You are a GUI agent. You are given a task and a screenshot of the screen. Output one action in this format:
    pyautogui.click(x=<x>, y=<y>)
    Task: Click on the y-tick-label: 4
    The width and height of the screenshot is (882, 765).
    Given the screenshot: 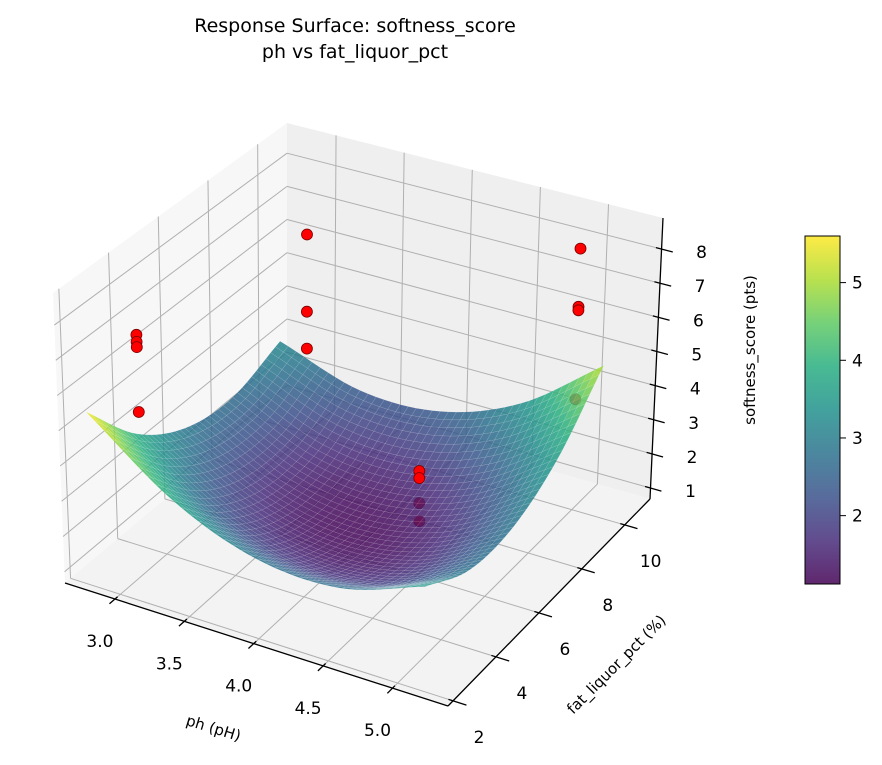 What is the action you would take?
    pyautogui.click(x=522, y=694)
    